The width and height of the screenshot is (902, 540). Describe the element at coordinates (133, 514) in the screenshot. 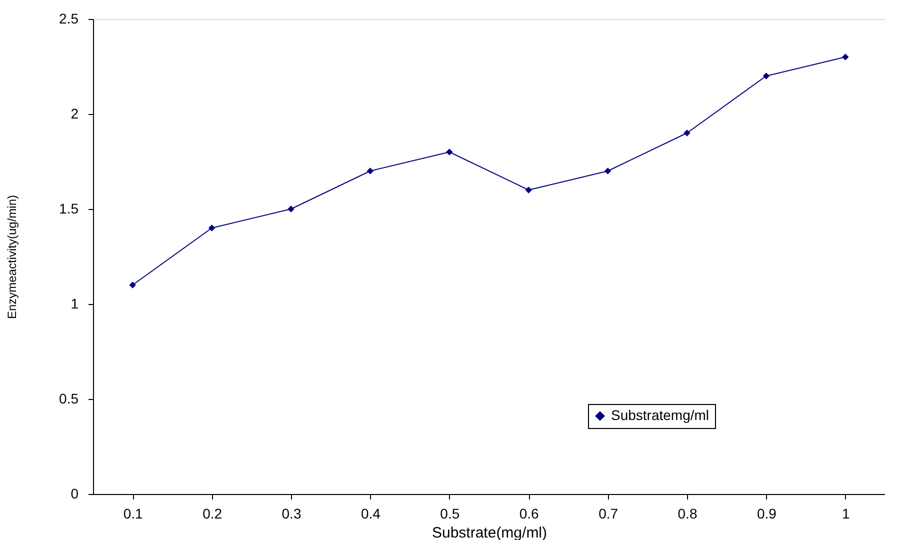

I see `x-tick-label: 0.1` at that location.